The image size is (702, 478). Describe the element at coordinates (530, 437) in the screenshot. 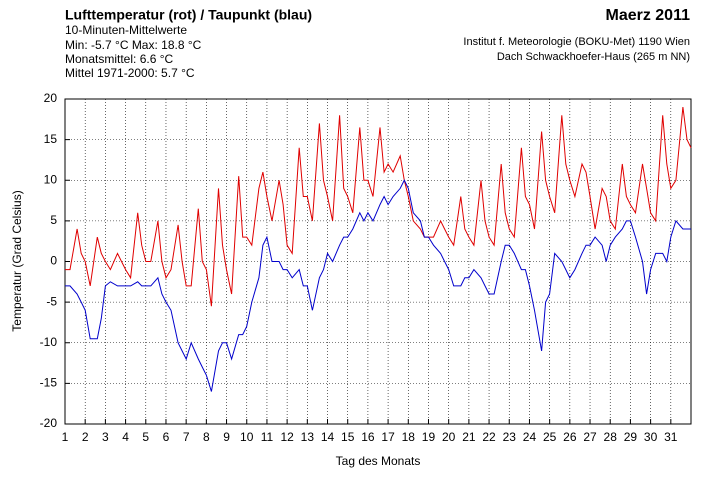

I see `x-tick-label: 24` at that location.